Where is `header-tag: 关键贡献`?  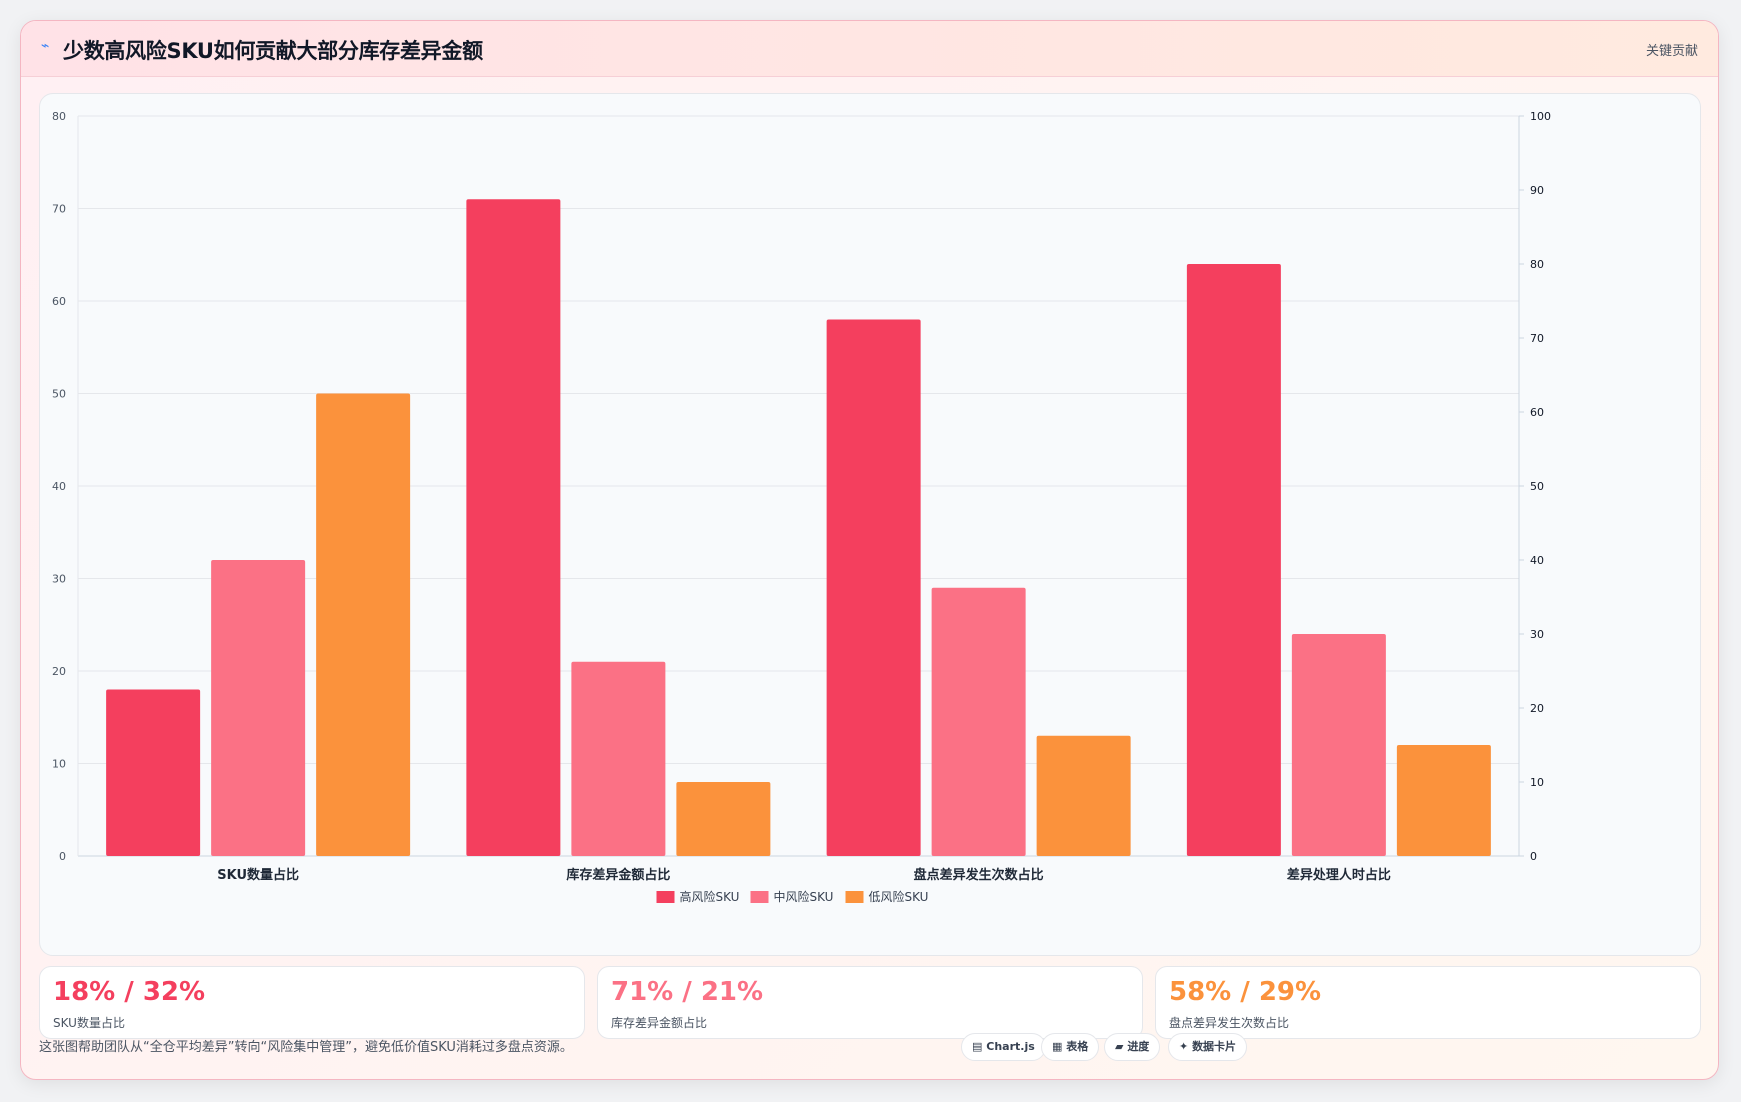 header-tag: 关键贡献 is located at coordinates (1671, 51).